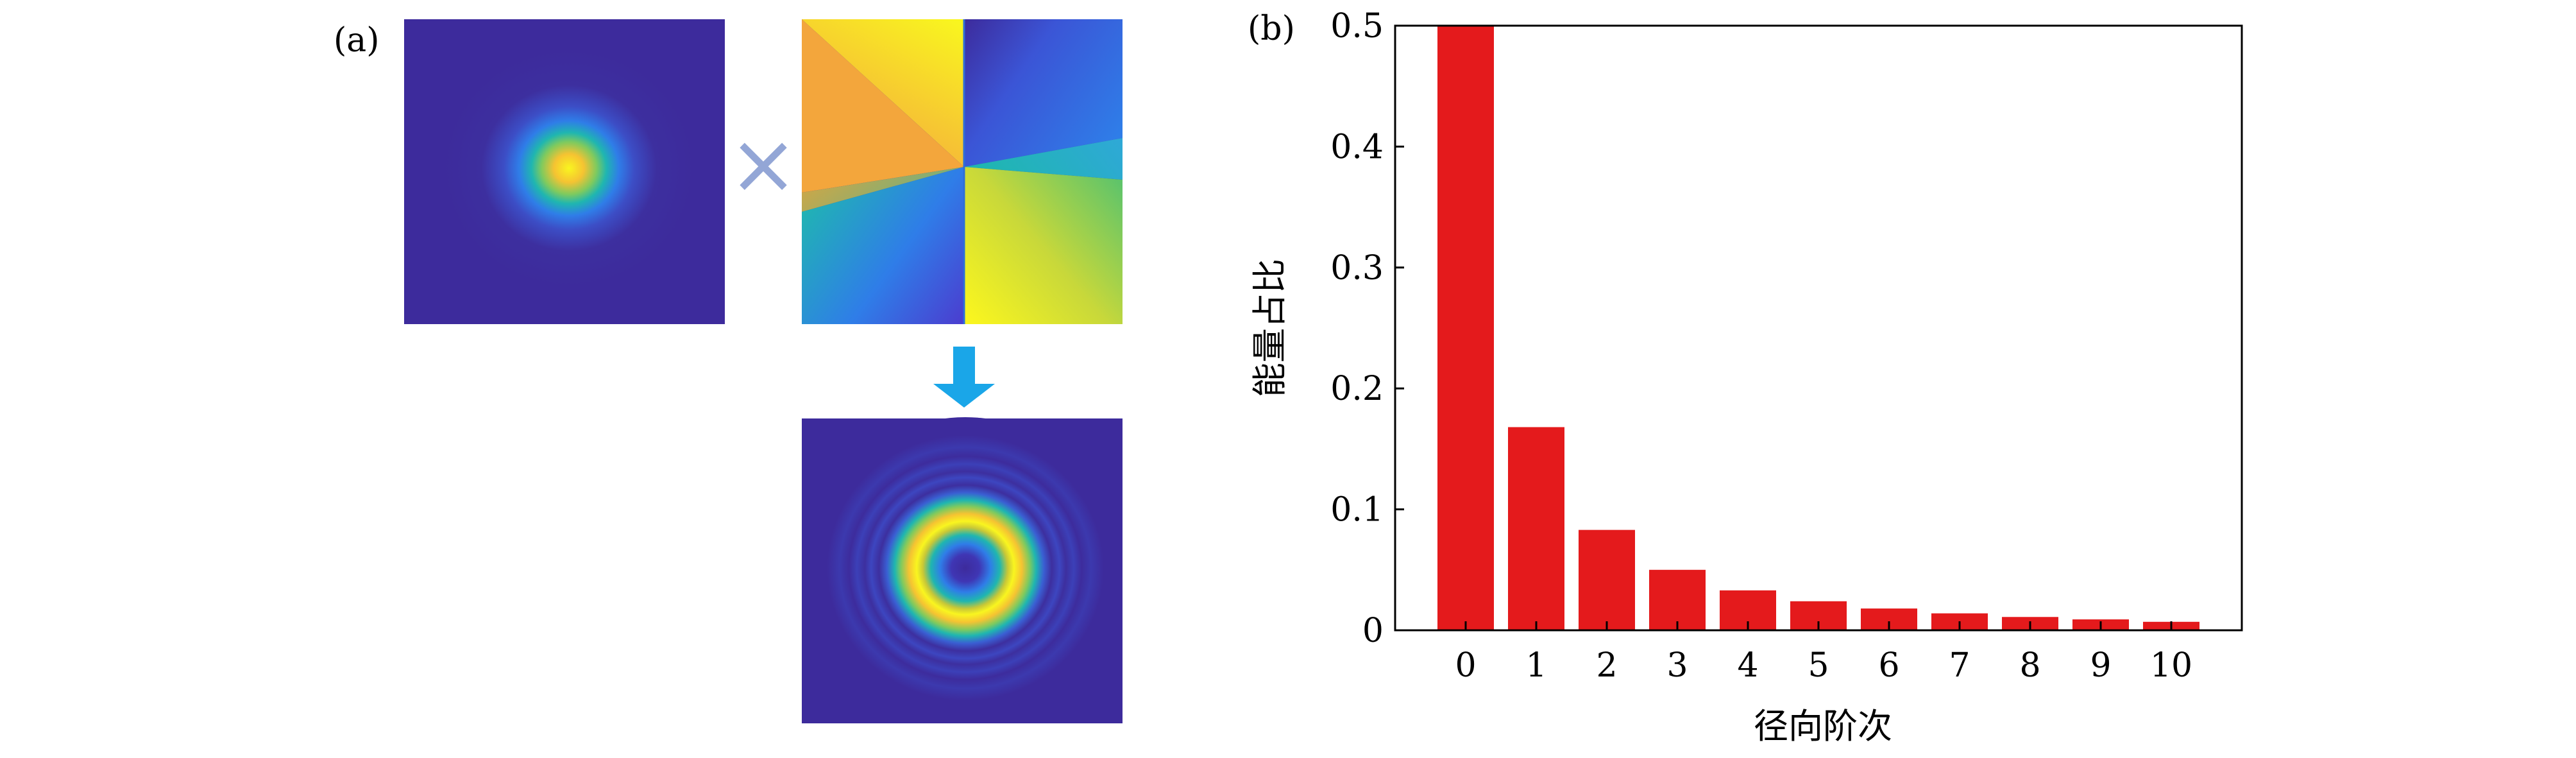 The height and width of the screenshot is (758, 2576). Describe the element at coordinates (1747, 665) in the screenshot. I see `x-tick-label: 4` at that location.